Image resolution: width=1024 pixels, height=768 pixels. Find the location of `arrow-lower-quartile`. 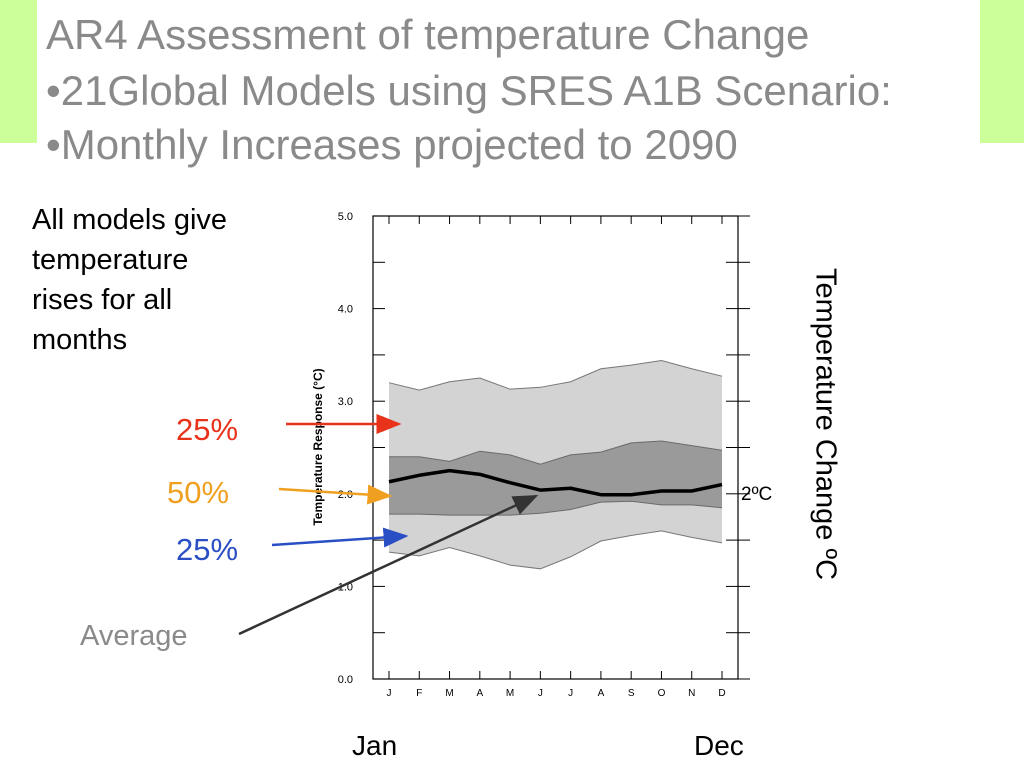

arrow-lower-quartile is located at coordinates (340, 537).